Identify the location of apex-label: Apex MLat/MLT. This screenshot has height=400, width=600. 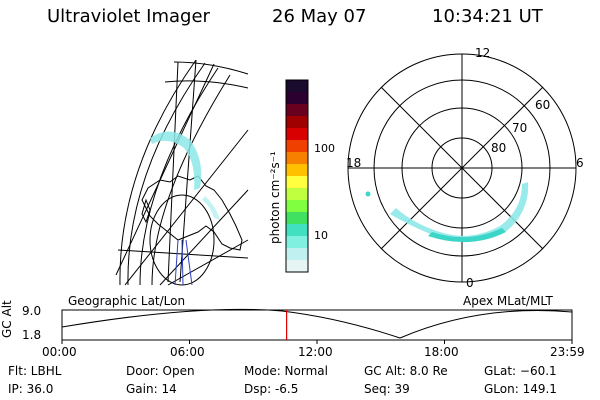
(508, 301).